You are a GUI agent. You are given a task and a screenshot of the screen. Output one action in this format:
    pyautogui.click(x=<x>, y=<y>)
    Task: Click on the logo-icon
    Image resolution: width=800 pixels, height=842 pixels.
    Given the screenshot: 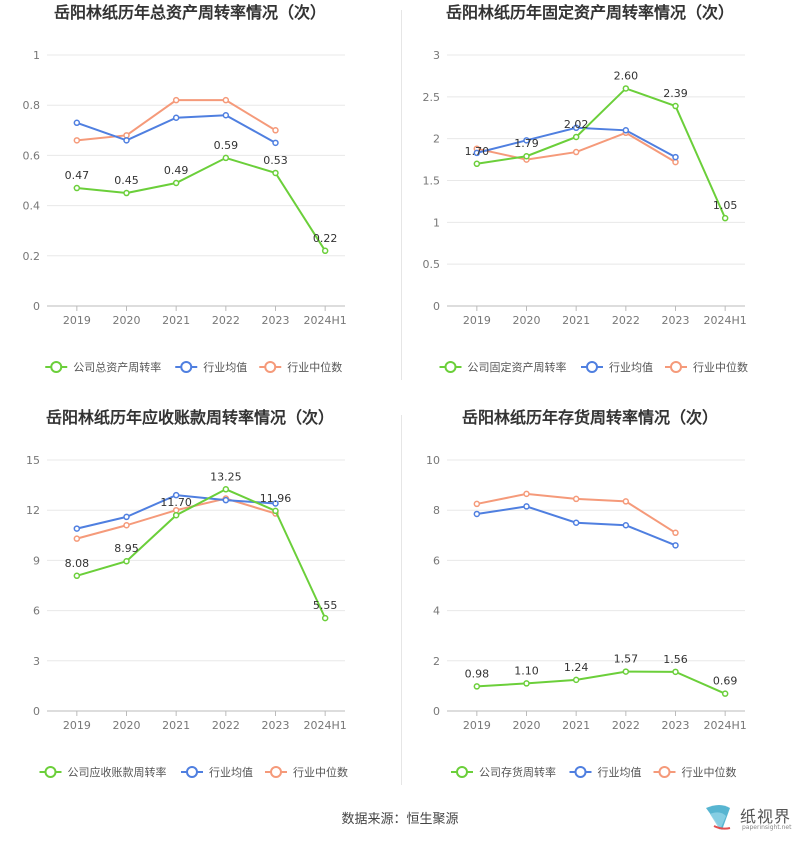 What is the action you would take?
    pyautogui.click(x=718, y=817)
    